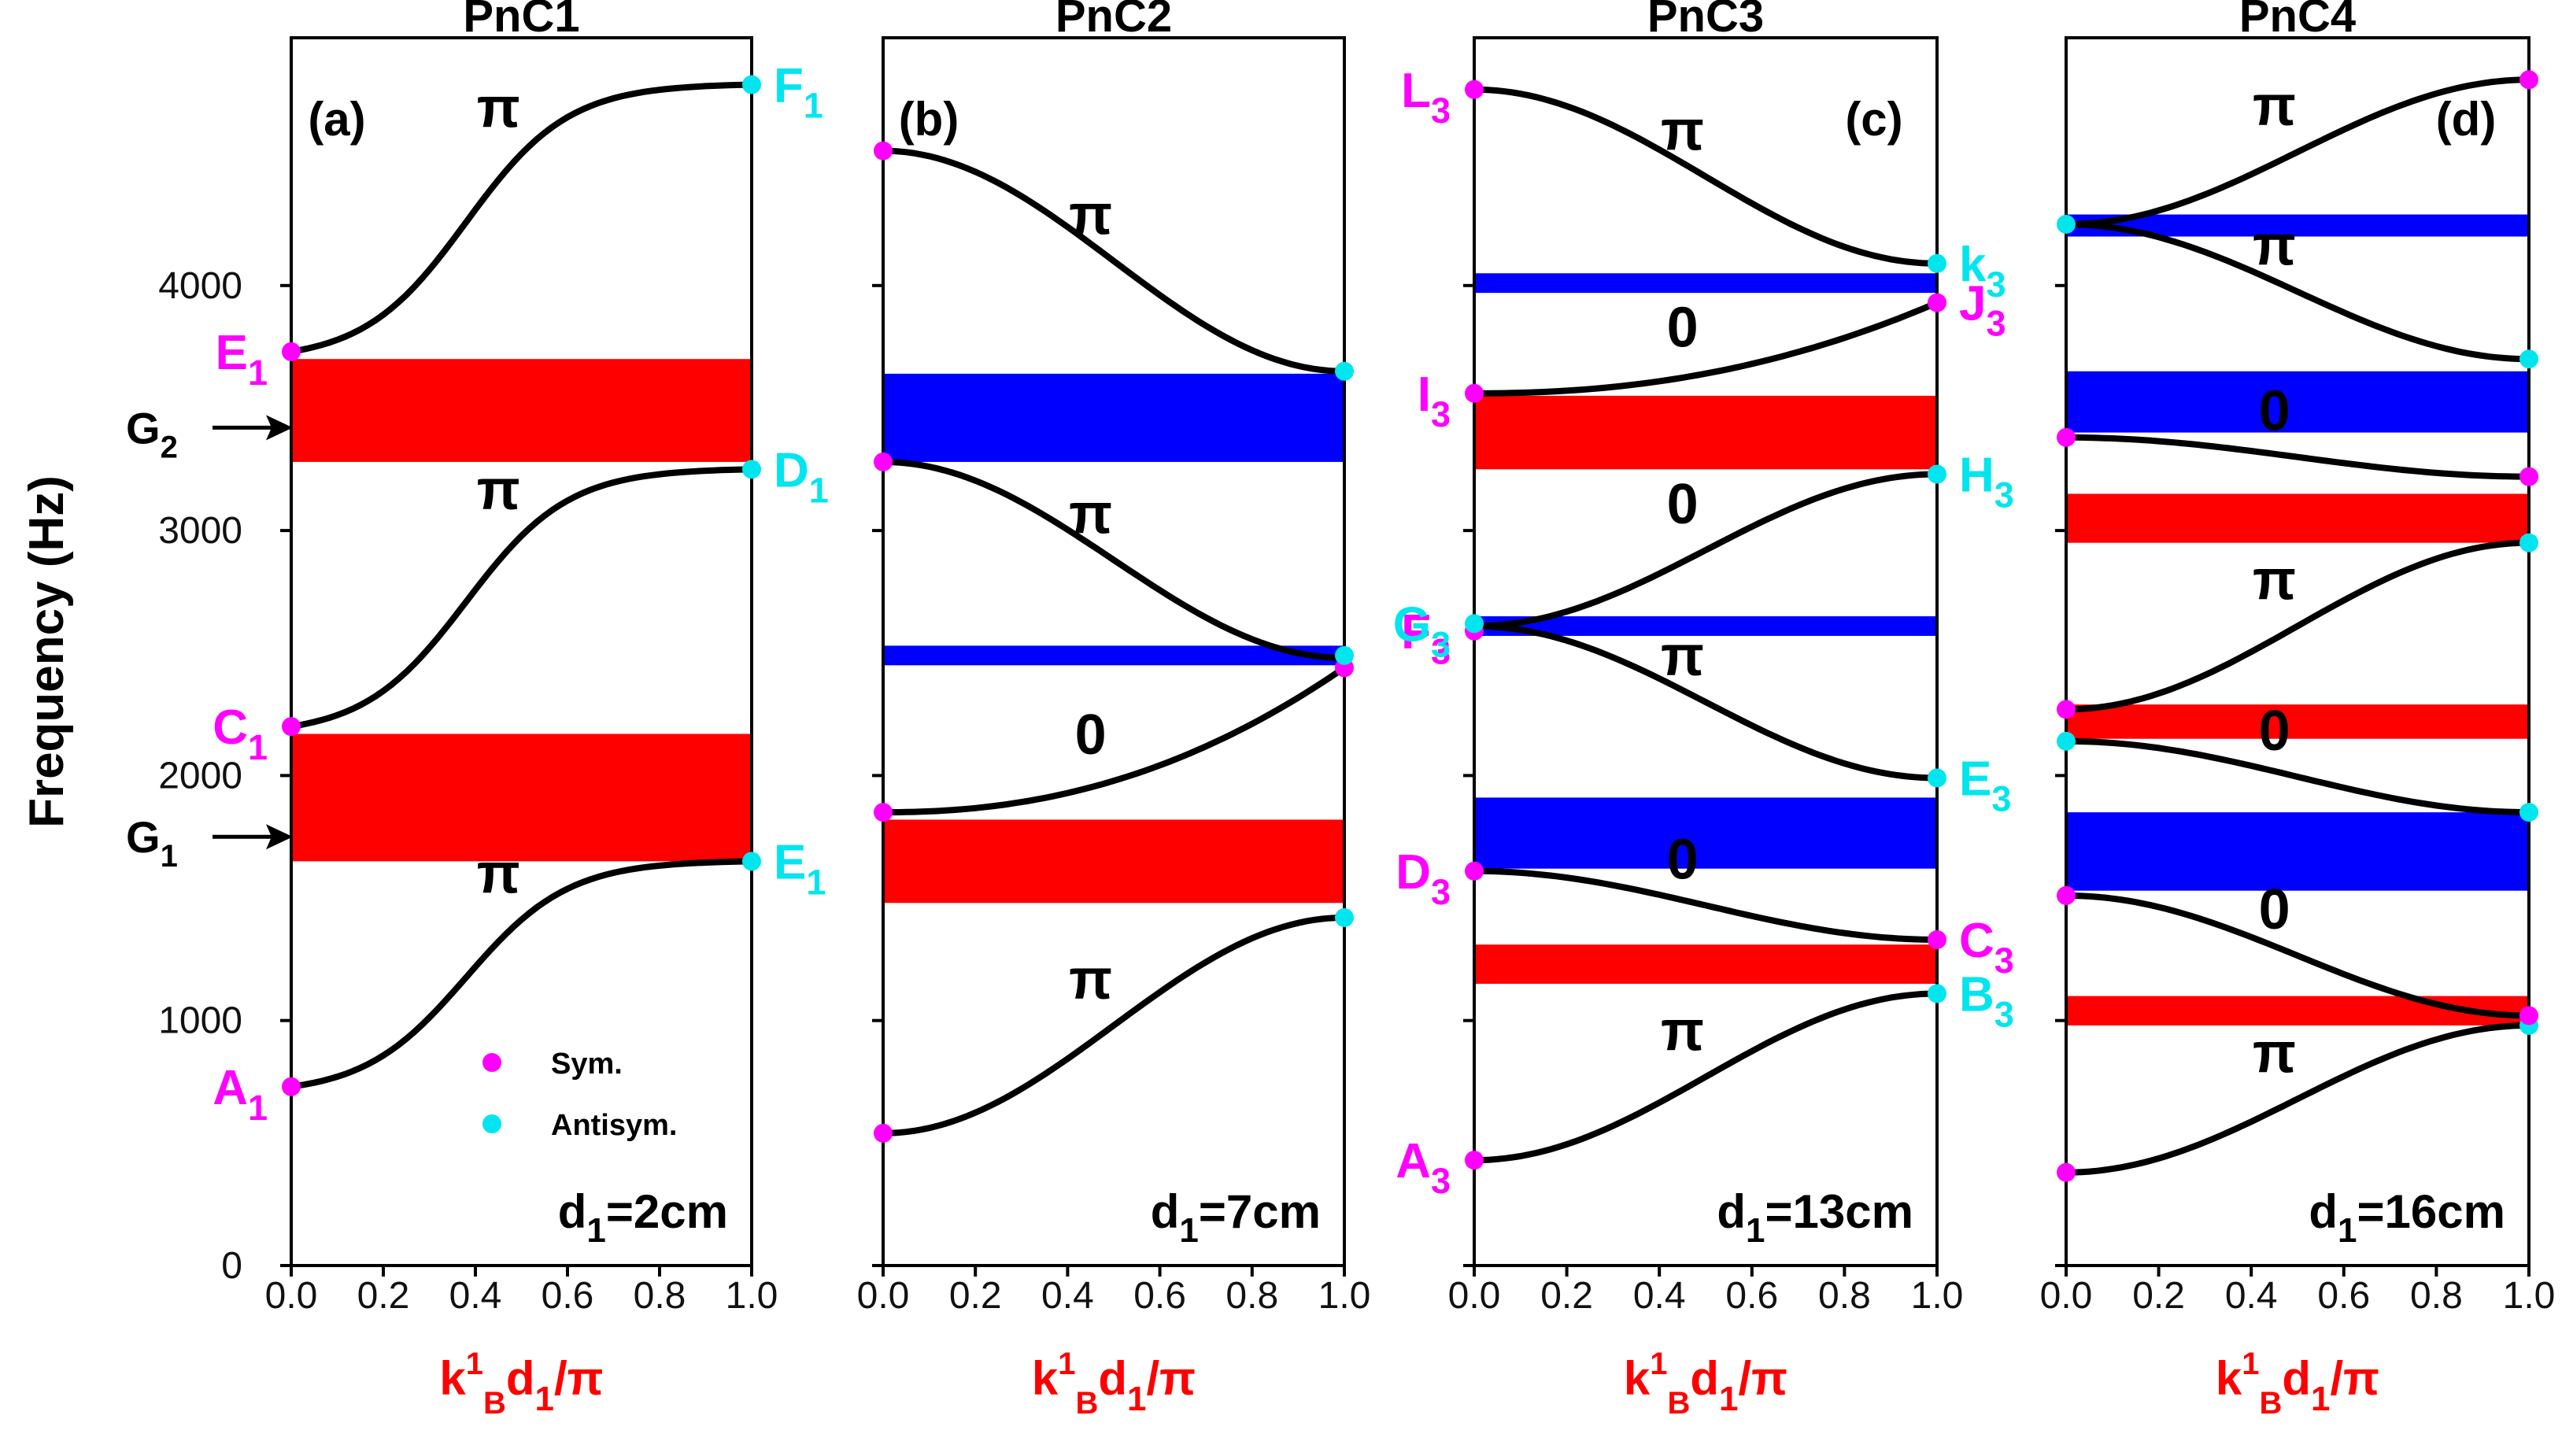 The image size is (2573, 1456). I want to click on x-tick-label: 0.8, so click(1252, 1296).